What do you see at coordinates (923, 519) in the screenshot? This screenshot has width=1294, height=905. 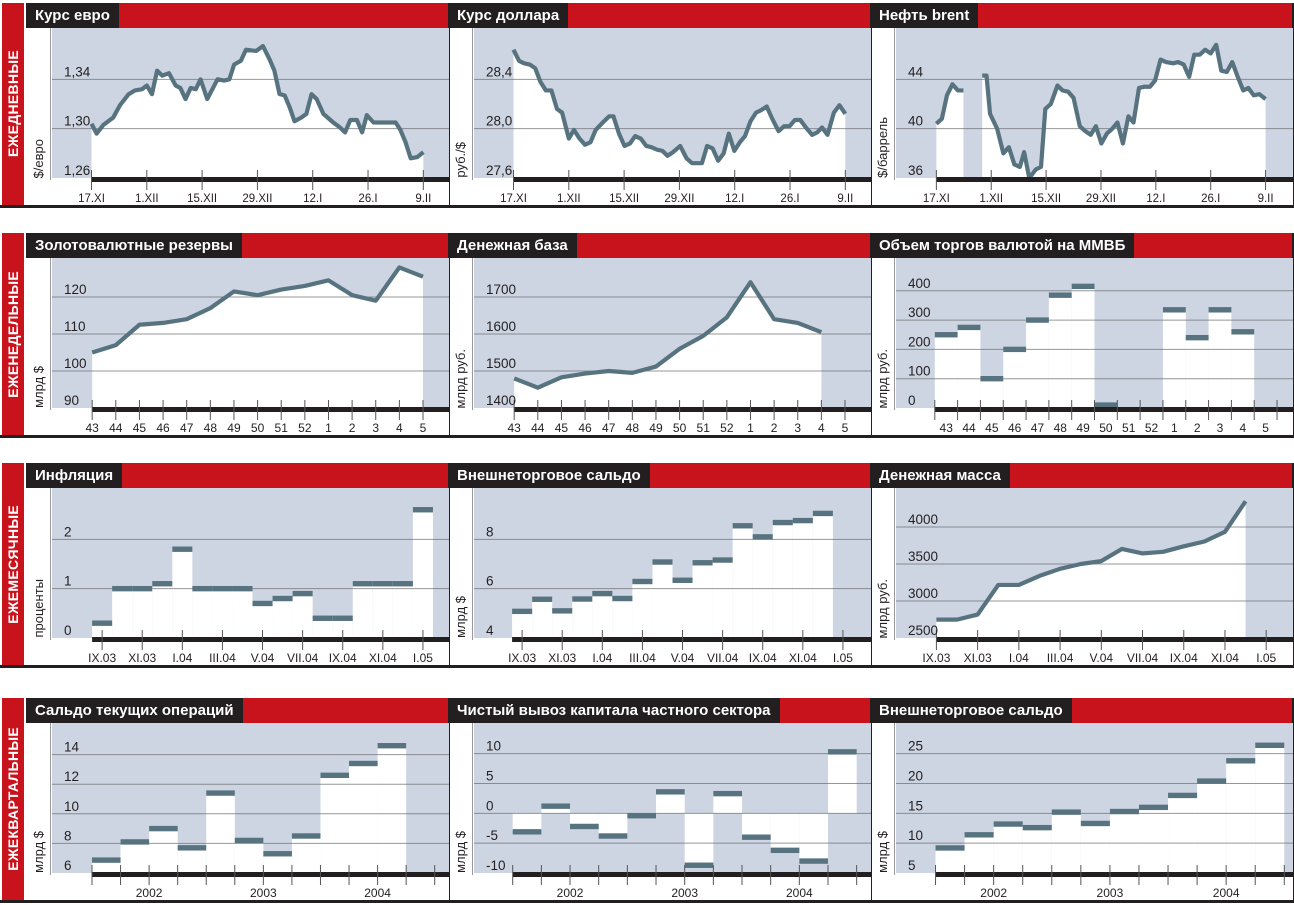 I see `y-tick-label: 4000` at bounding box center [923, 519].